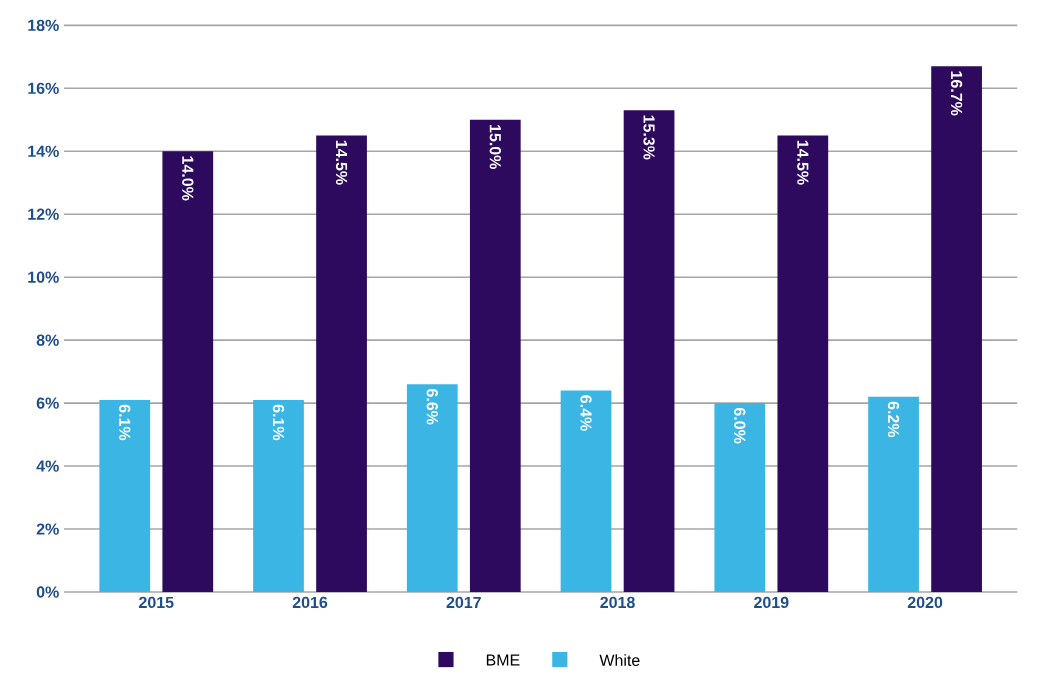 This screenshot has width=1064, height=683. Describe the element at coordinates (188, 178) in the screenshot. I see `data-label: 14.0%` at that location.